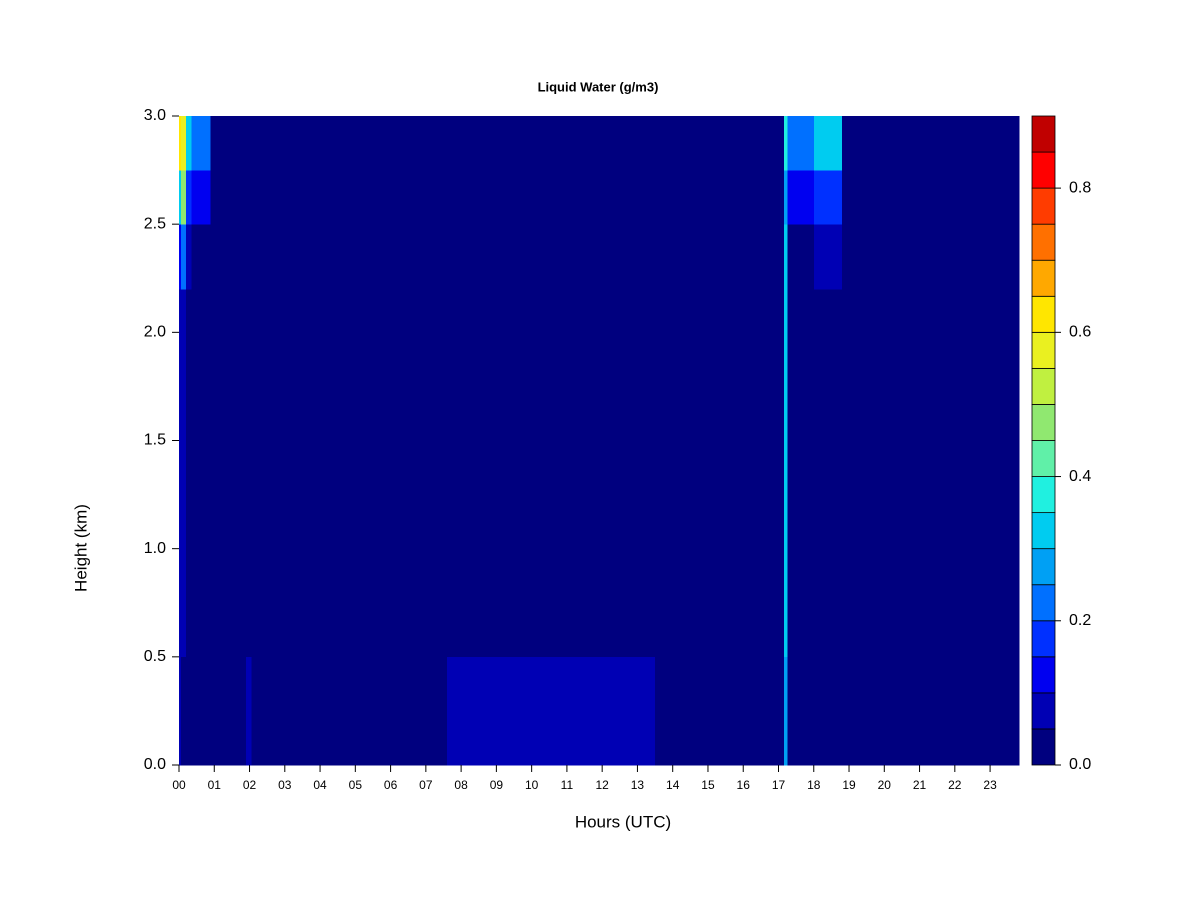 This screenshot has height=900, width=1200. Describe the element at coordinates (814, 785) in the screenshot. I see `x-tick-label: 18` at that location.